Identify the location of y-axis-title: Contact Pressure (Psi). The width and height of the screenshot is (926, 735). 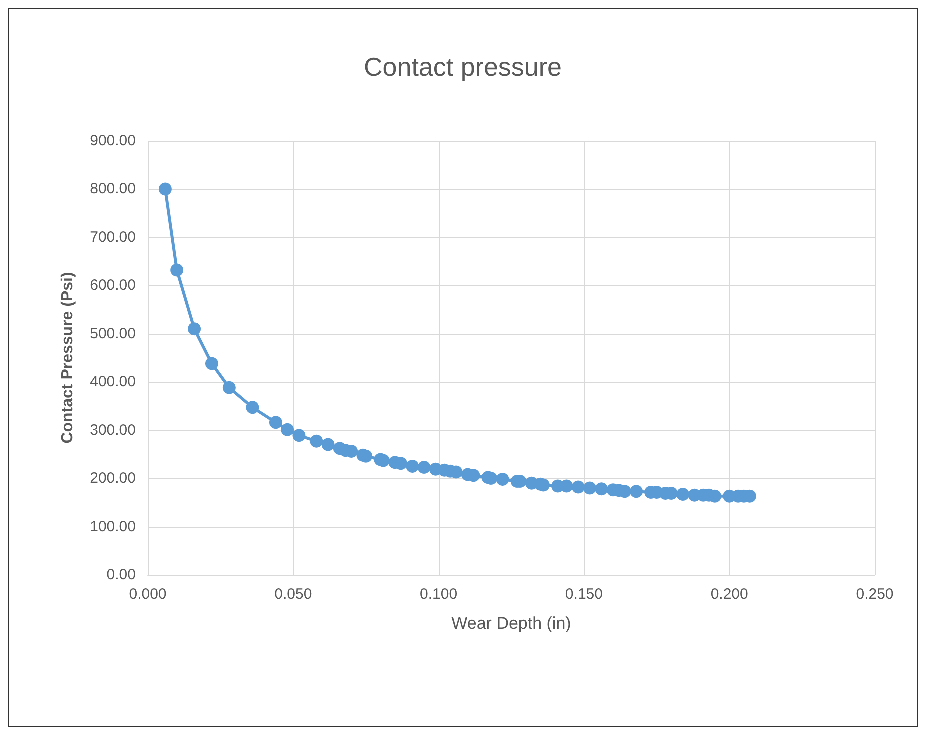
(68, 358).